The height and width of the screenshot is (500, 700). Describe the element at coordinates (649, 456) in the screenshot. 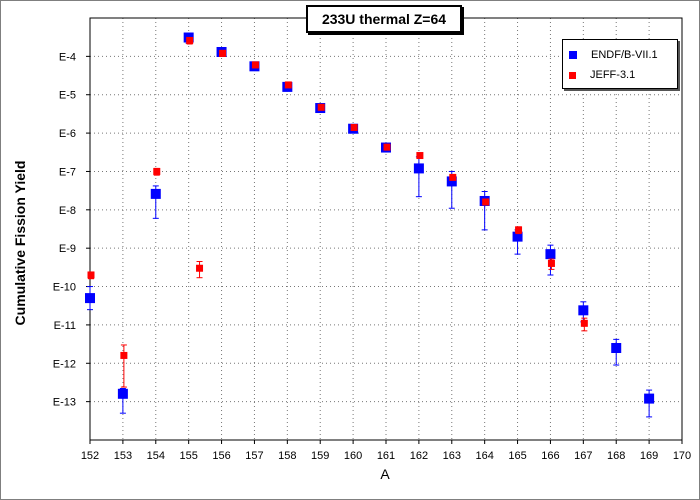

I see `x-tick-label: 169` at that location.